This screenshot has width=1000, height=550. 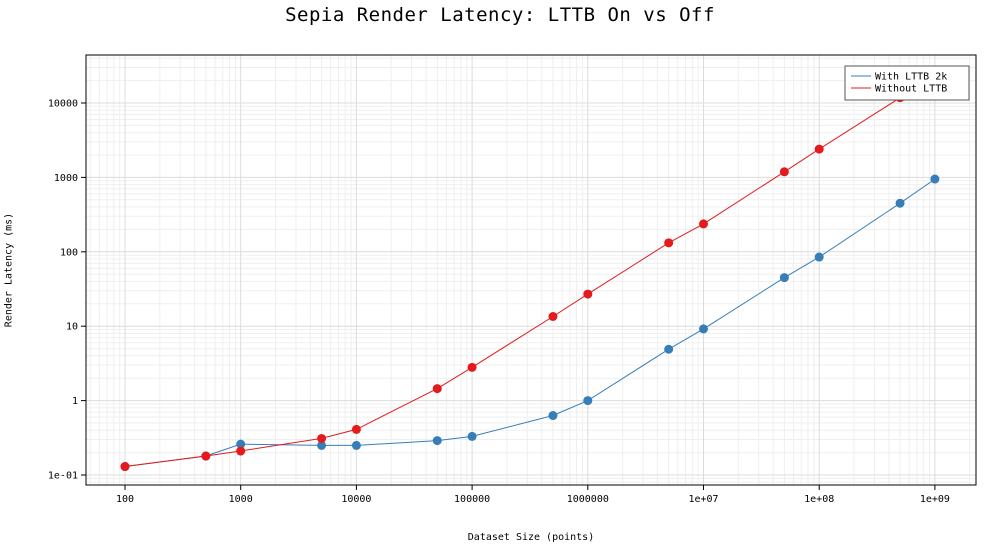 I want to click on legend-label: With LTTB 2k, so click(x=911, y=77).